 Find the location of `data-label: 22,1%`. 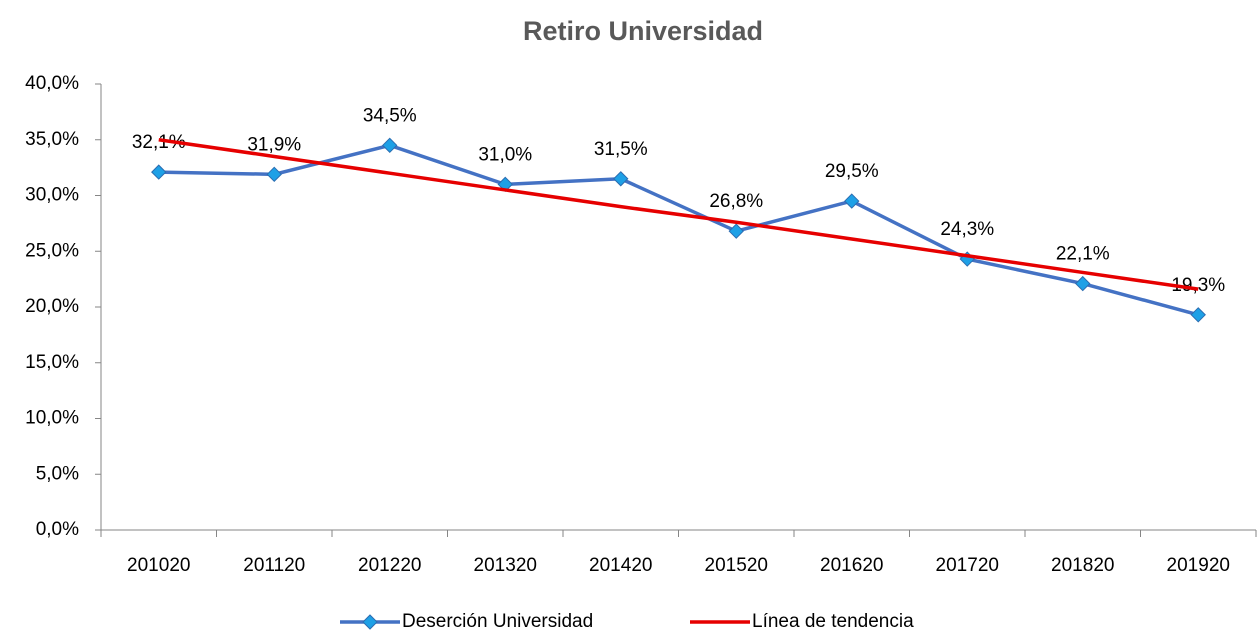

data-label: 22,1% is located at coordinates (1083, 254).